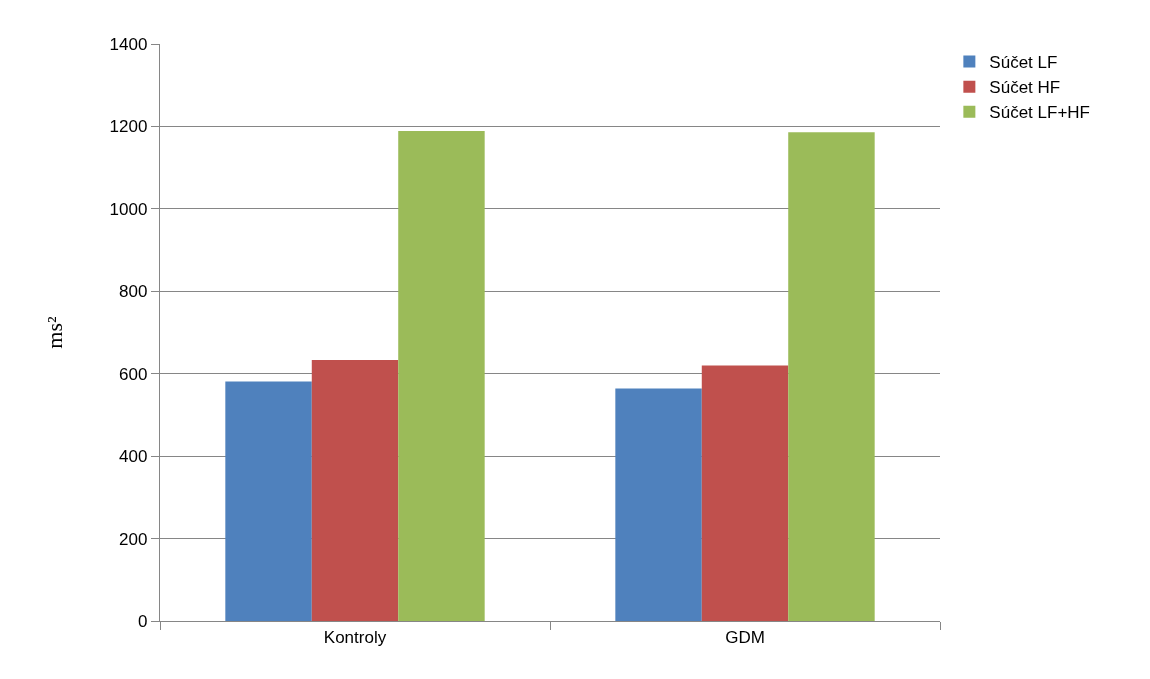 The image size is (1150, 679). I want to click on y-tick-label: 0, so click(142, 621).